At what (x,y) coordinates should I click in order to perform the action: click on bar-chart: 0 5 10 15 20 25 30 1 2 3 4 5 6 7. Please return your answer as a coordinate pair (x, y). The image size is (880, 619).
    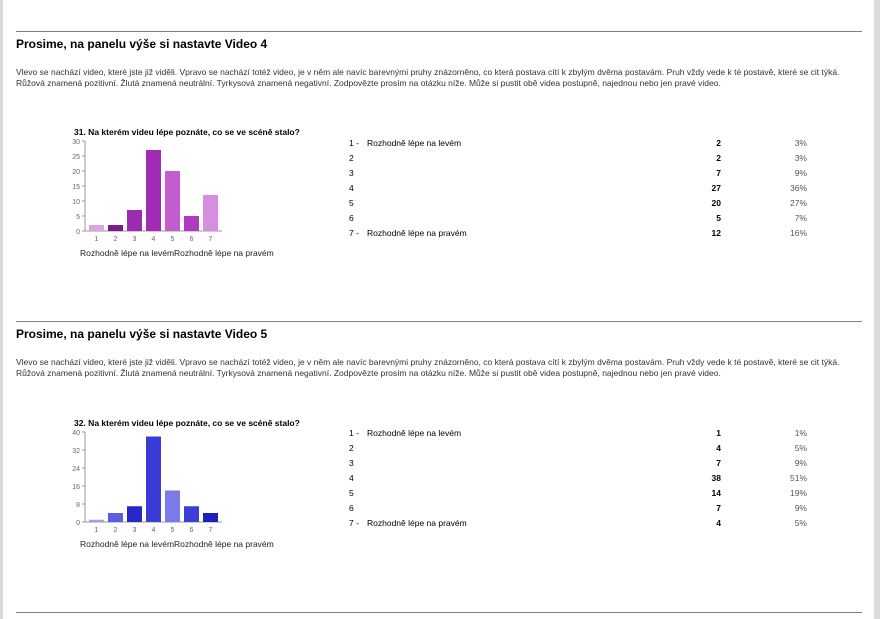
    Looking at the image, I should click on (147, 191).